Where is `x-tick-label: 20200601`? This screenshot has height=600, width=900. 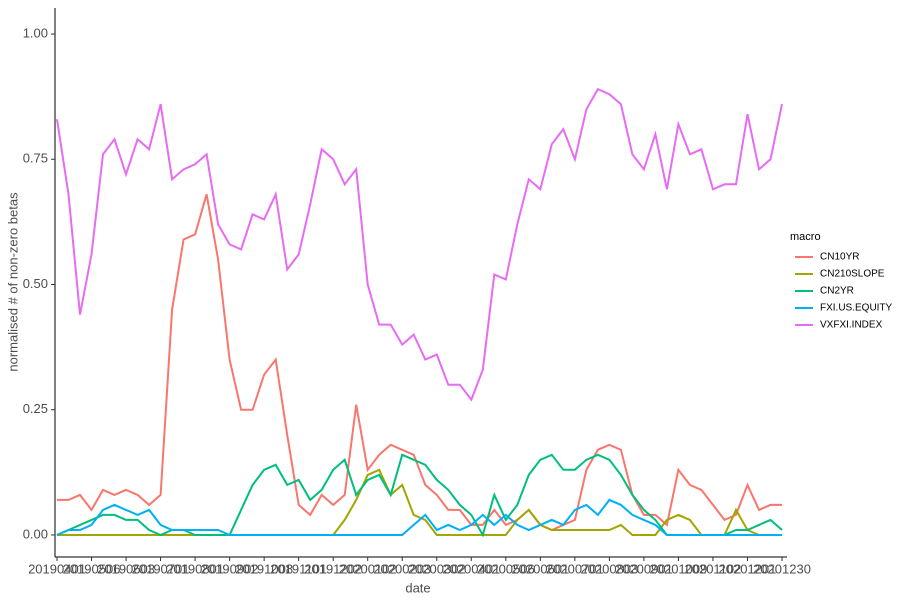 x-tick-label: 20200601 is located at coordinates (540, 568).